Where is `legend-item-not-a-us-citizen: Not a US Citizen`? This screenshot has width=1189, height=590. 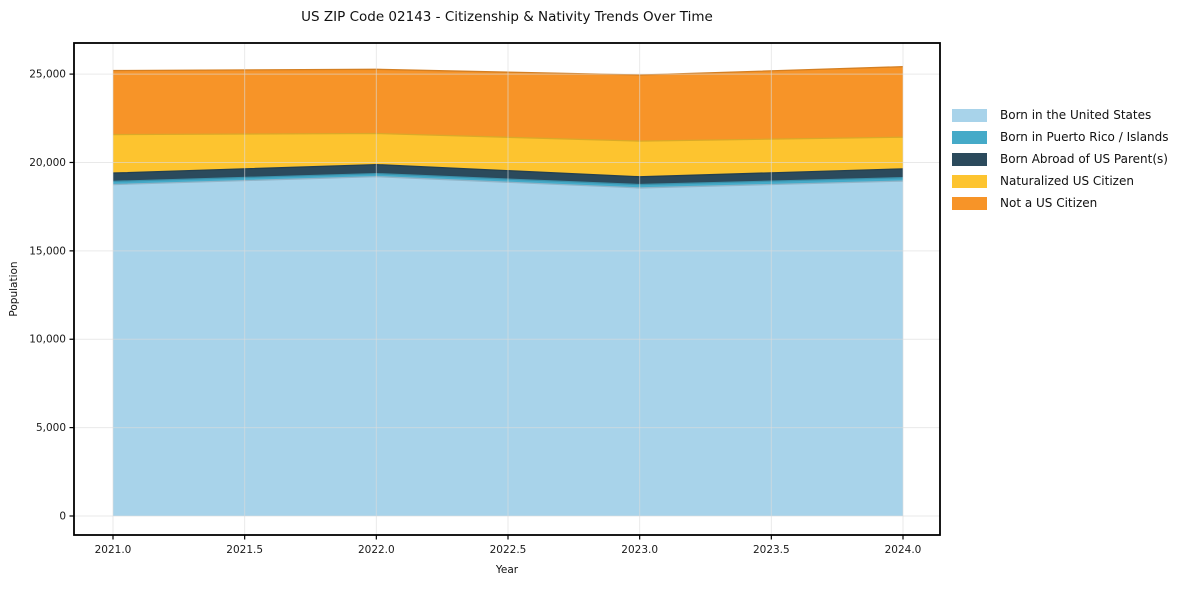
legend-item-not-a-us-citizen: Not a US Citizen is located at coordinates (1060, 203).